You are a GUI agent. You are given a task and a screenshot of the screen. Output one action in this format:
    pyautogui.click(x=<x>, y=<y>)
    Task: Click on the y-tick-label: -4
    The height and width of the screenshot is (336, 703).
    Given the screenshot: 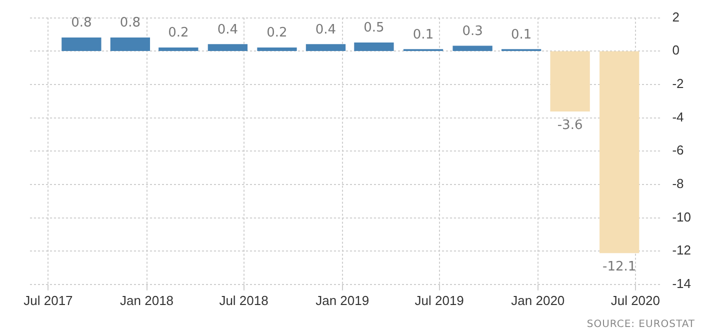 What is the action you would take?
    pyautogui.click(x=678, y=116)
    